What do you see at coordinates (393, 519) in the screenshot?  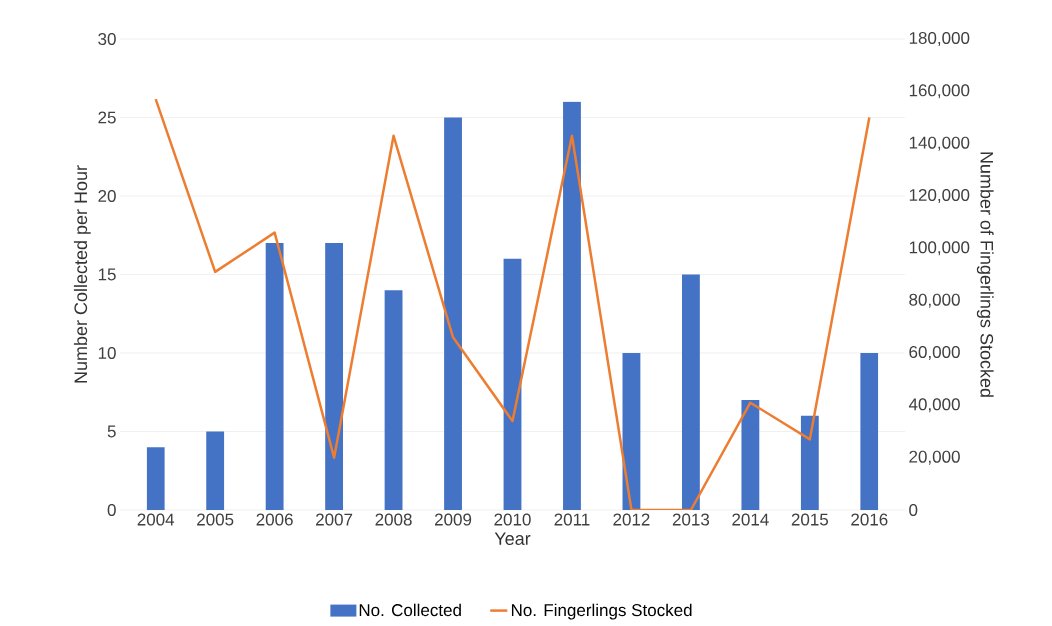 I see `x-tick-label: 2008` at bounding box center [393, 519].